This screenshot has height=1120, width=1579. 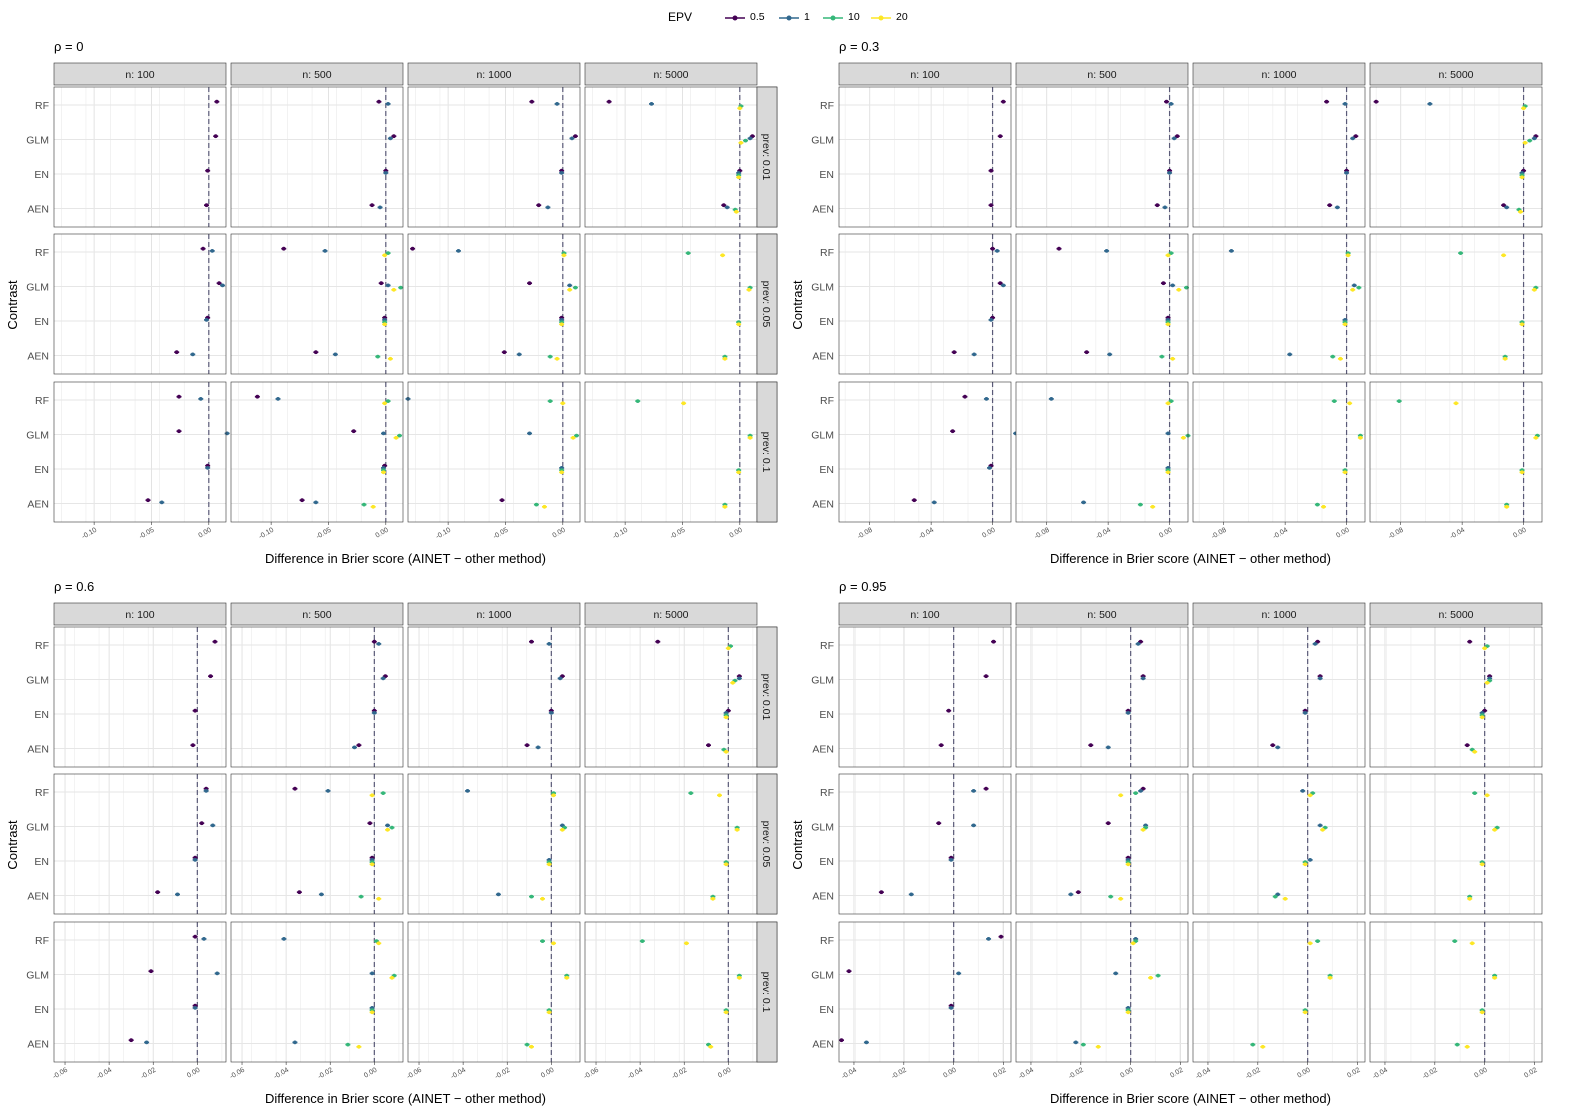 What do you see at coordinates (1075, 1074) in the screenshot?
I see `x-tick-label: -0.02` at bounding box center [1075, 1074].